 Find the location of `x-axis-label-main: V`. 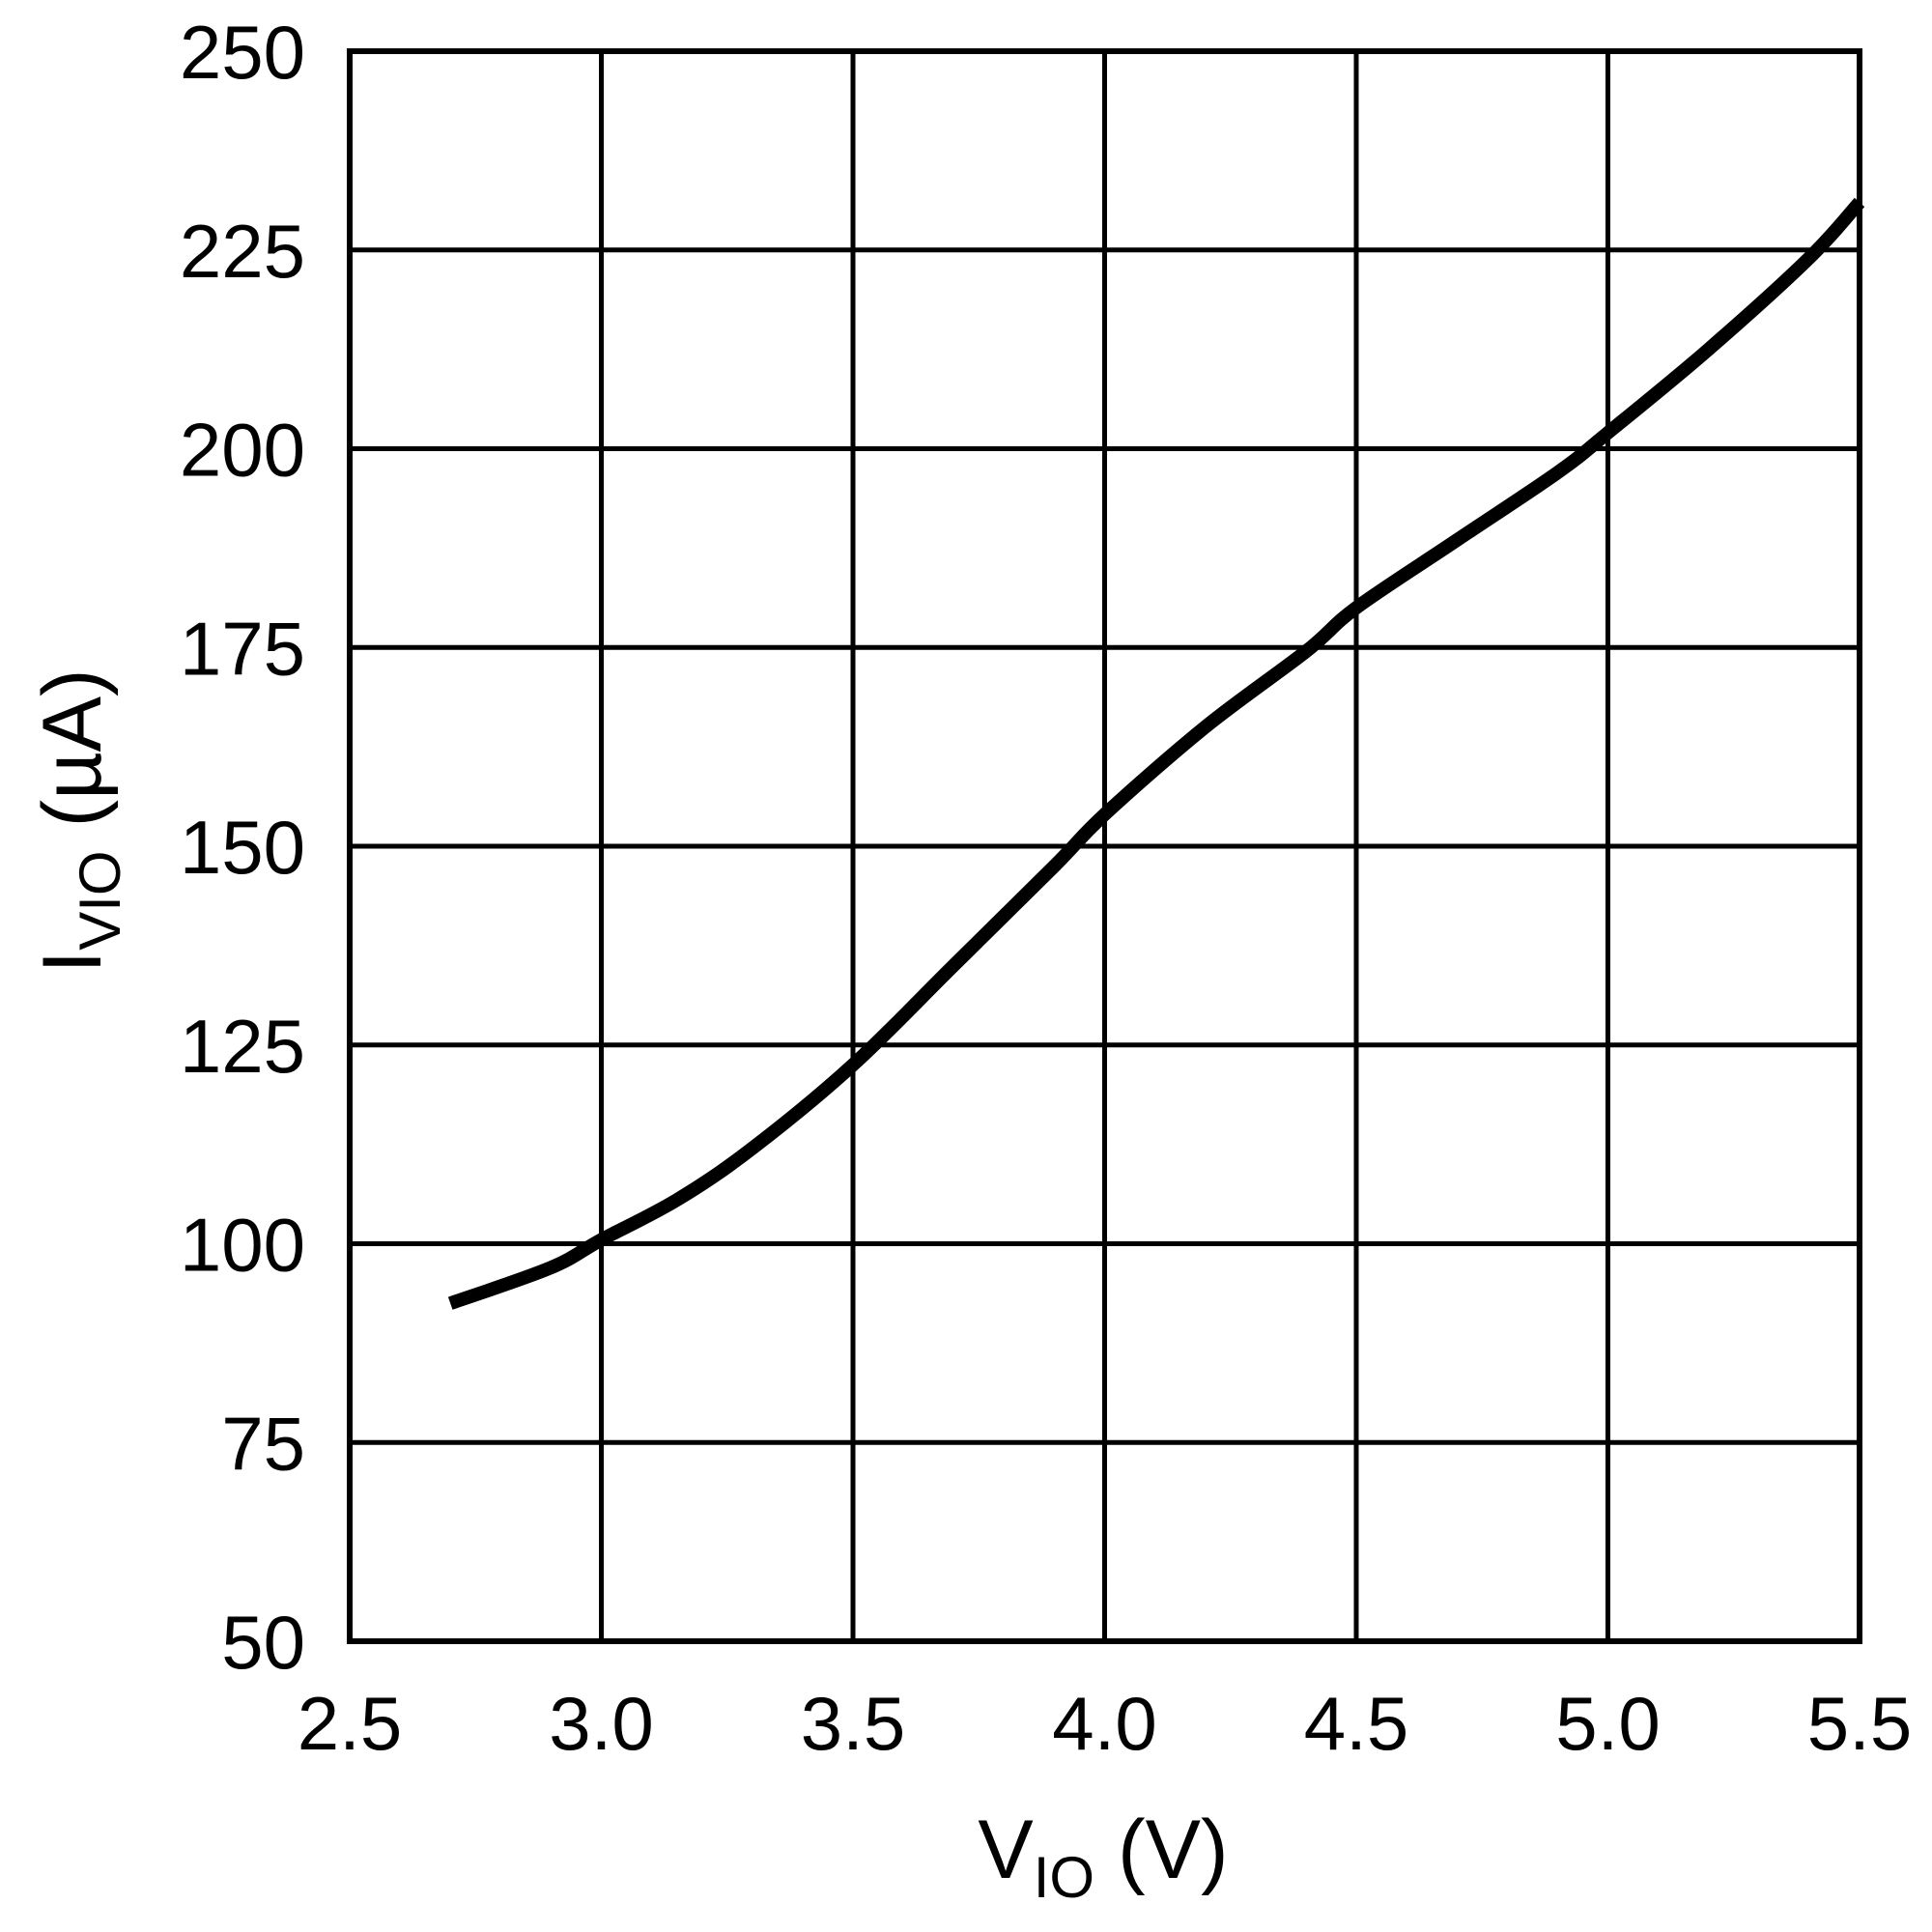

x-axis-label-main: V is located at coordinates (1005, 1850).